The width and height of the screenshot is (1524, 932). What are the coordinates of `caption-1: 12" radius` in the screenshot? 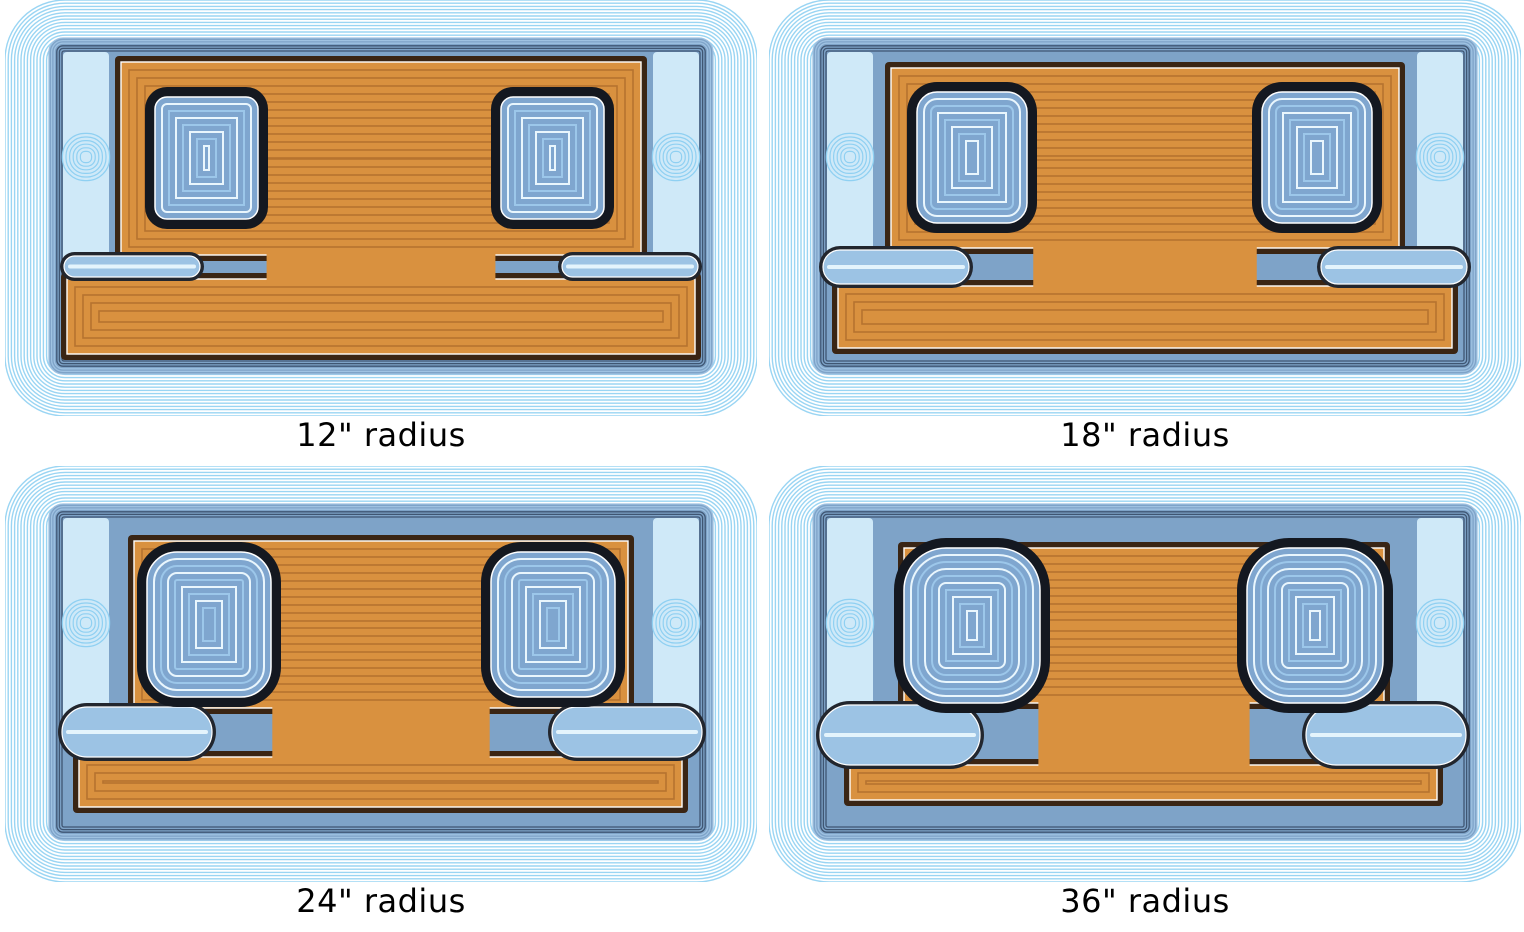 It's located at (381, 435).